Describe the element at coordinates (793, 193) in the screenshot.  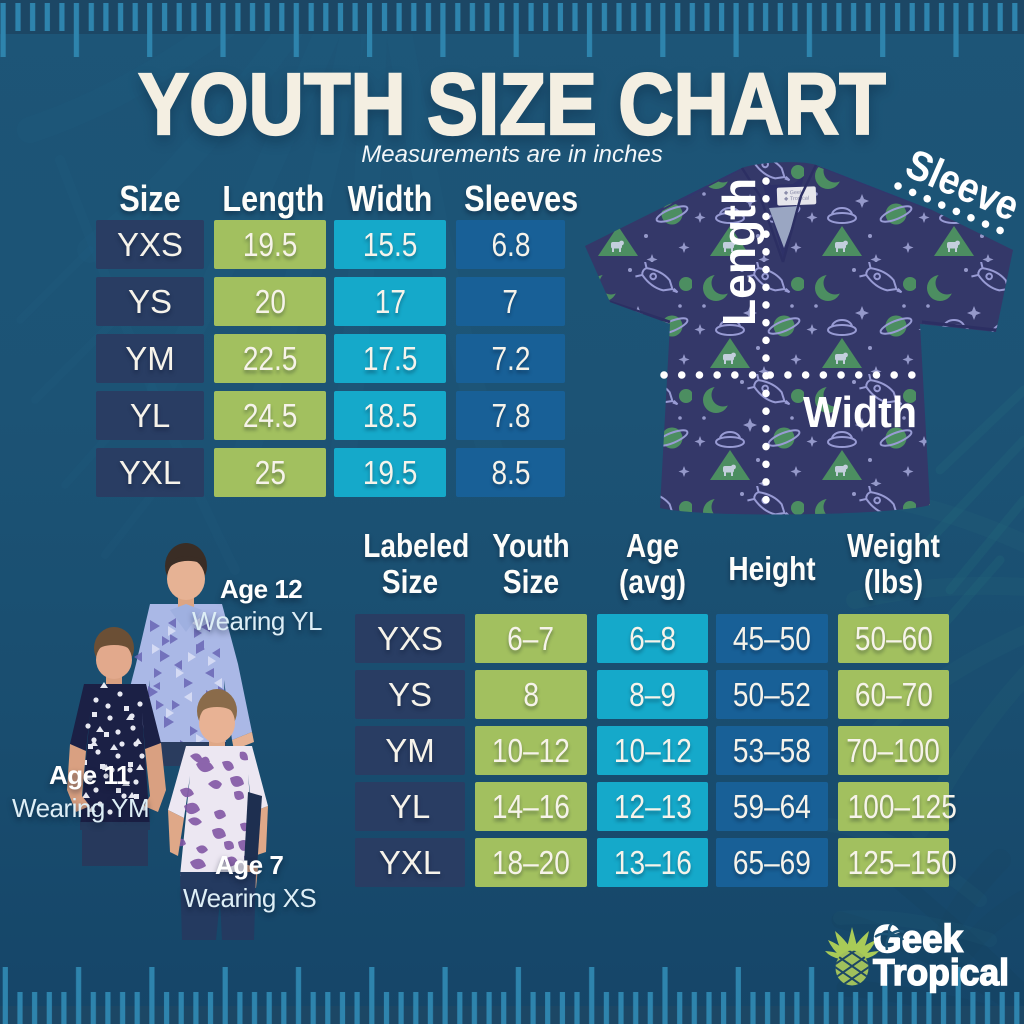
I see `svg-text: ◆ Geek` at that location.